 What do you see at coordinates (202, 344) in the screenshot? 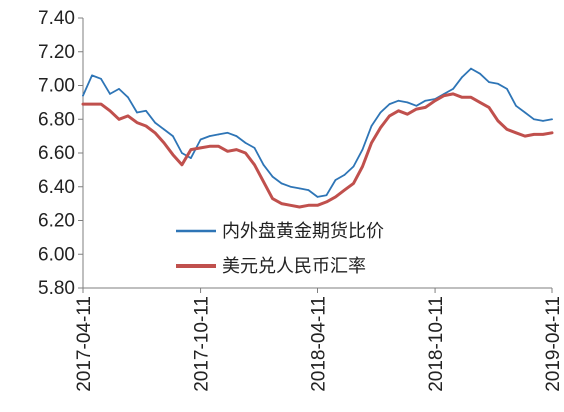
I see `x-tick-label: 2017-10-11` at bounding box center [202, 344].